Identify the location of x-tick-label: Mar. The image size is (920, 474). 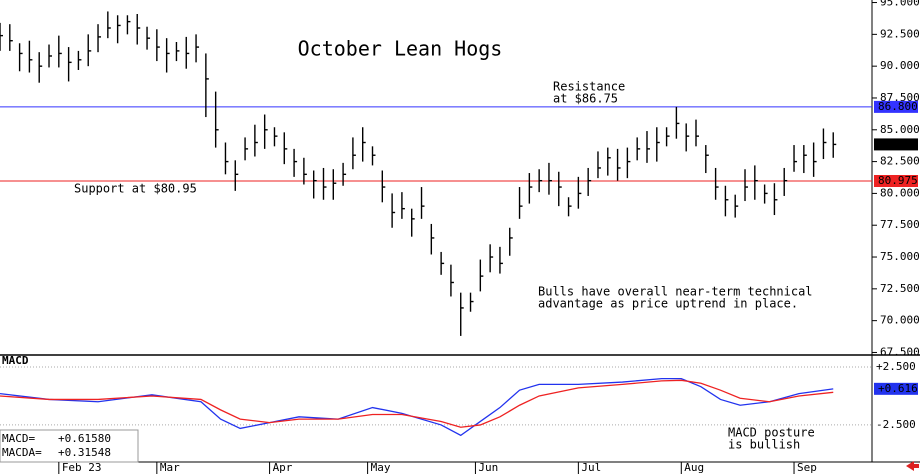
(170, 467).